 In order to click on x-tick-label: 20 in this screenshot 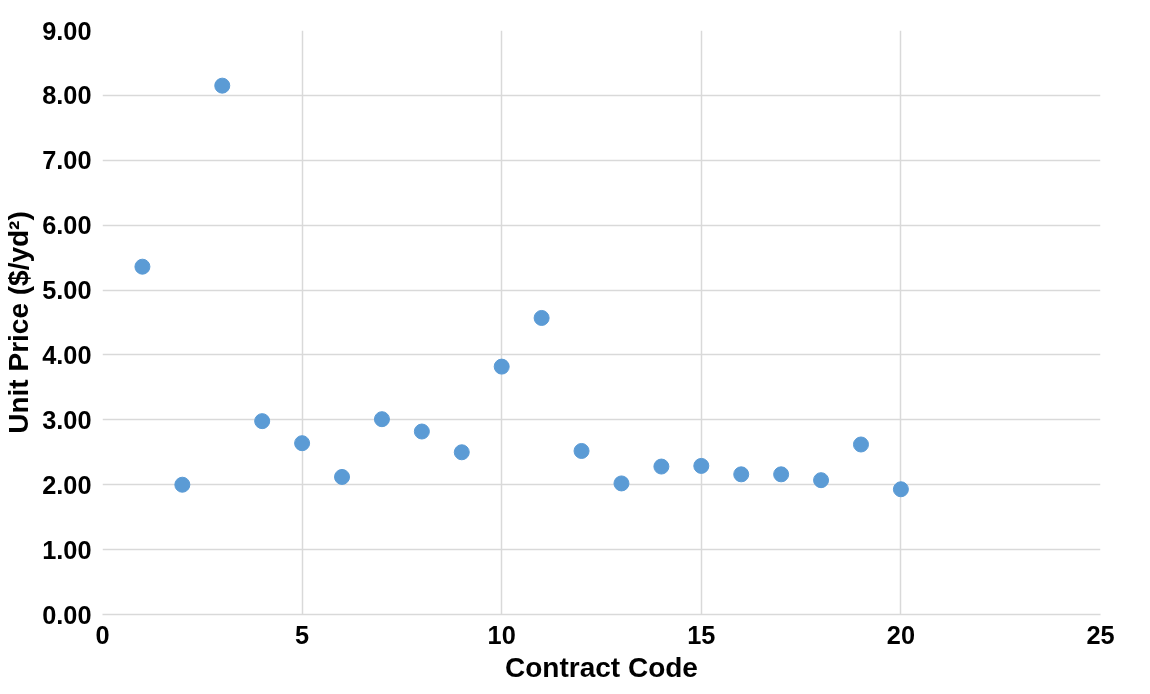, I will do `click(900, 634)`.